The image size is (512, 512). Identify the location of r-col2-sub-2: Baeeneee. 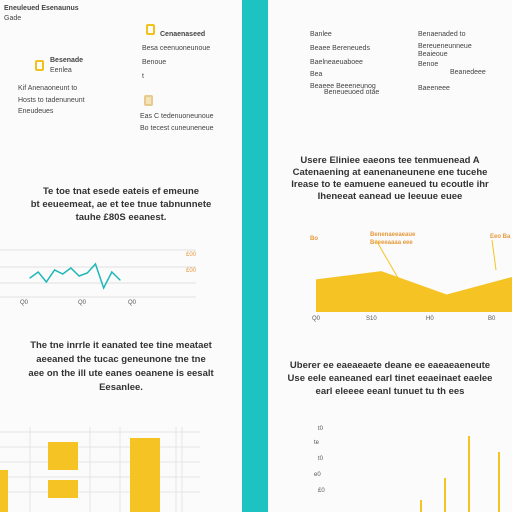
(434, 88).